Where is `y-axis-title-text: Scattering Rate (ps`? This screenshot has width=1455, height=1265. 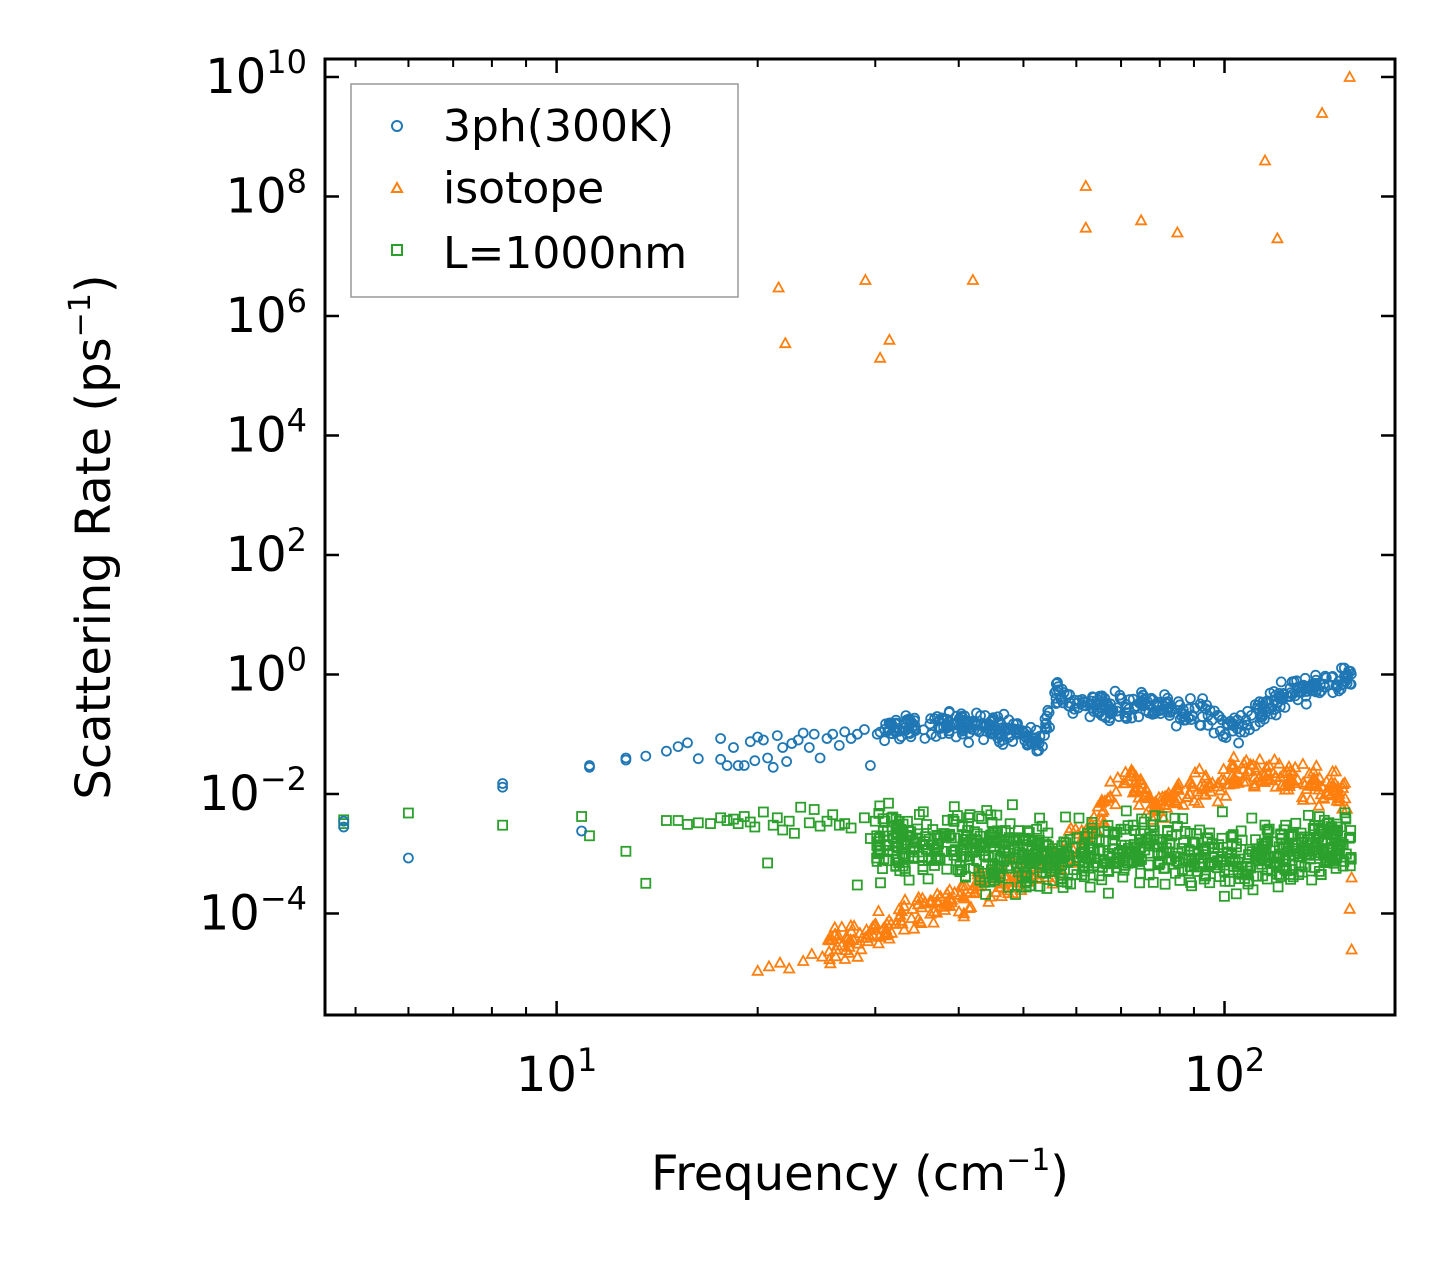
y-axis-title-text: Scattering Rate (ps is located at coordinates (94, 568).